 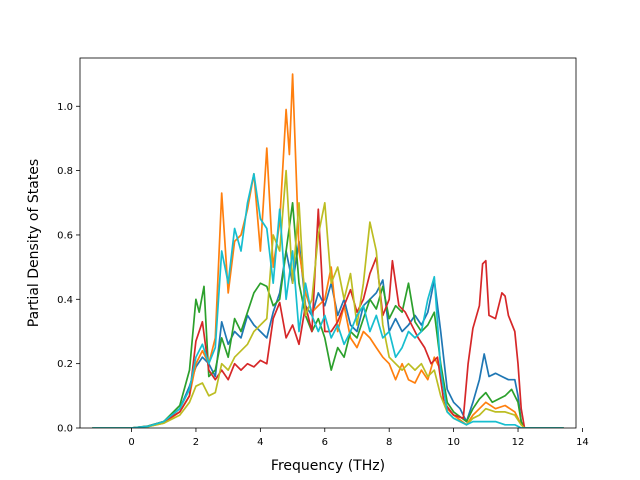 I want to click on x-tick-label: 6, so click(x=325, y=442).